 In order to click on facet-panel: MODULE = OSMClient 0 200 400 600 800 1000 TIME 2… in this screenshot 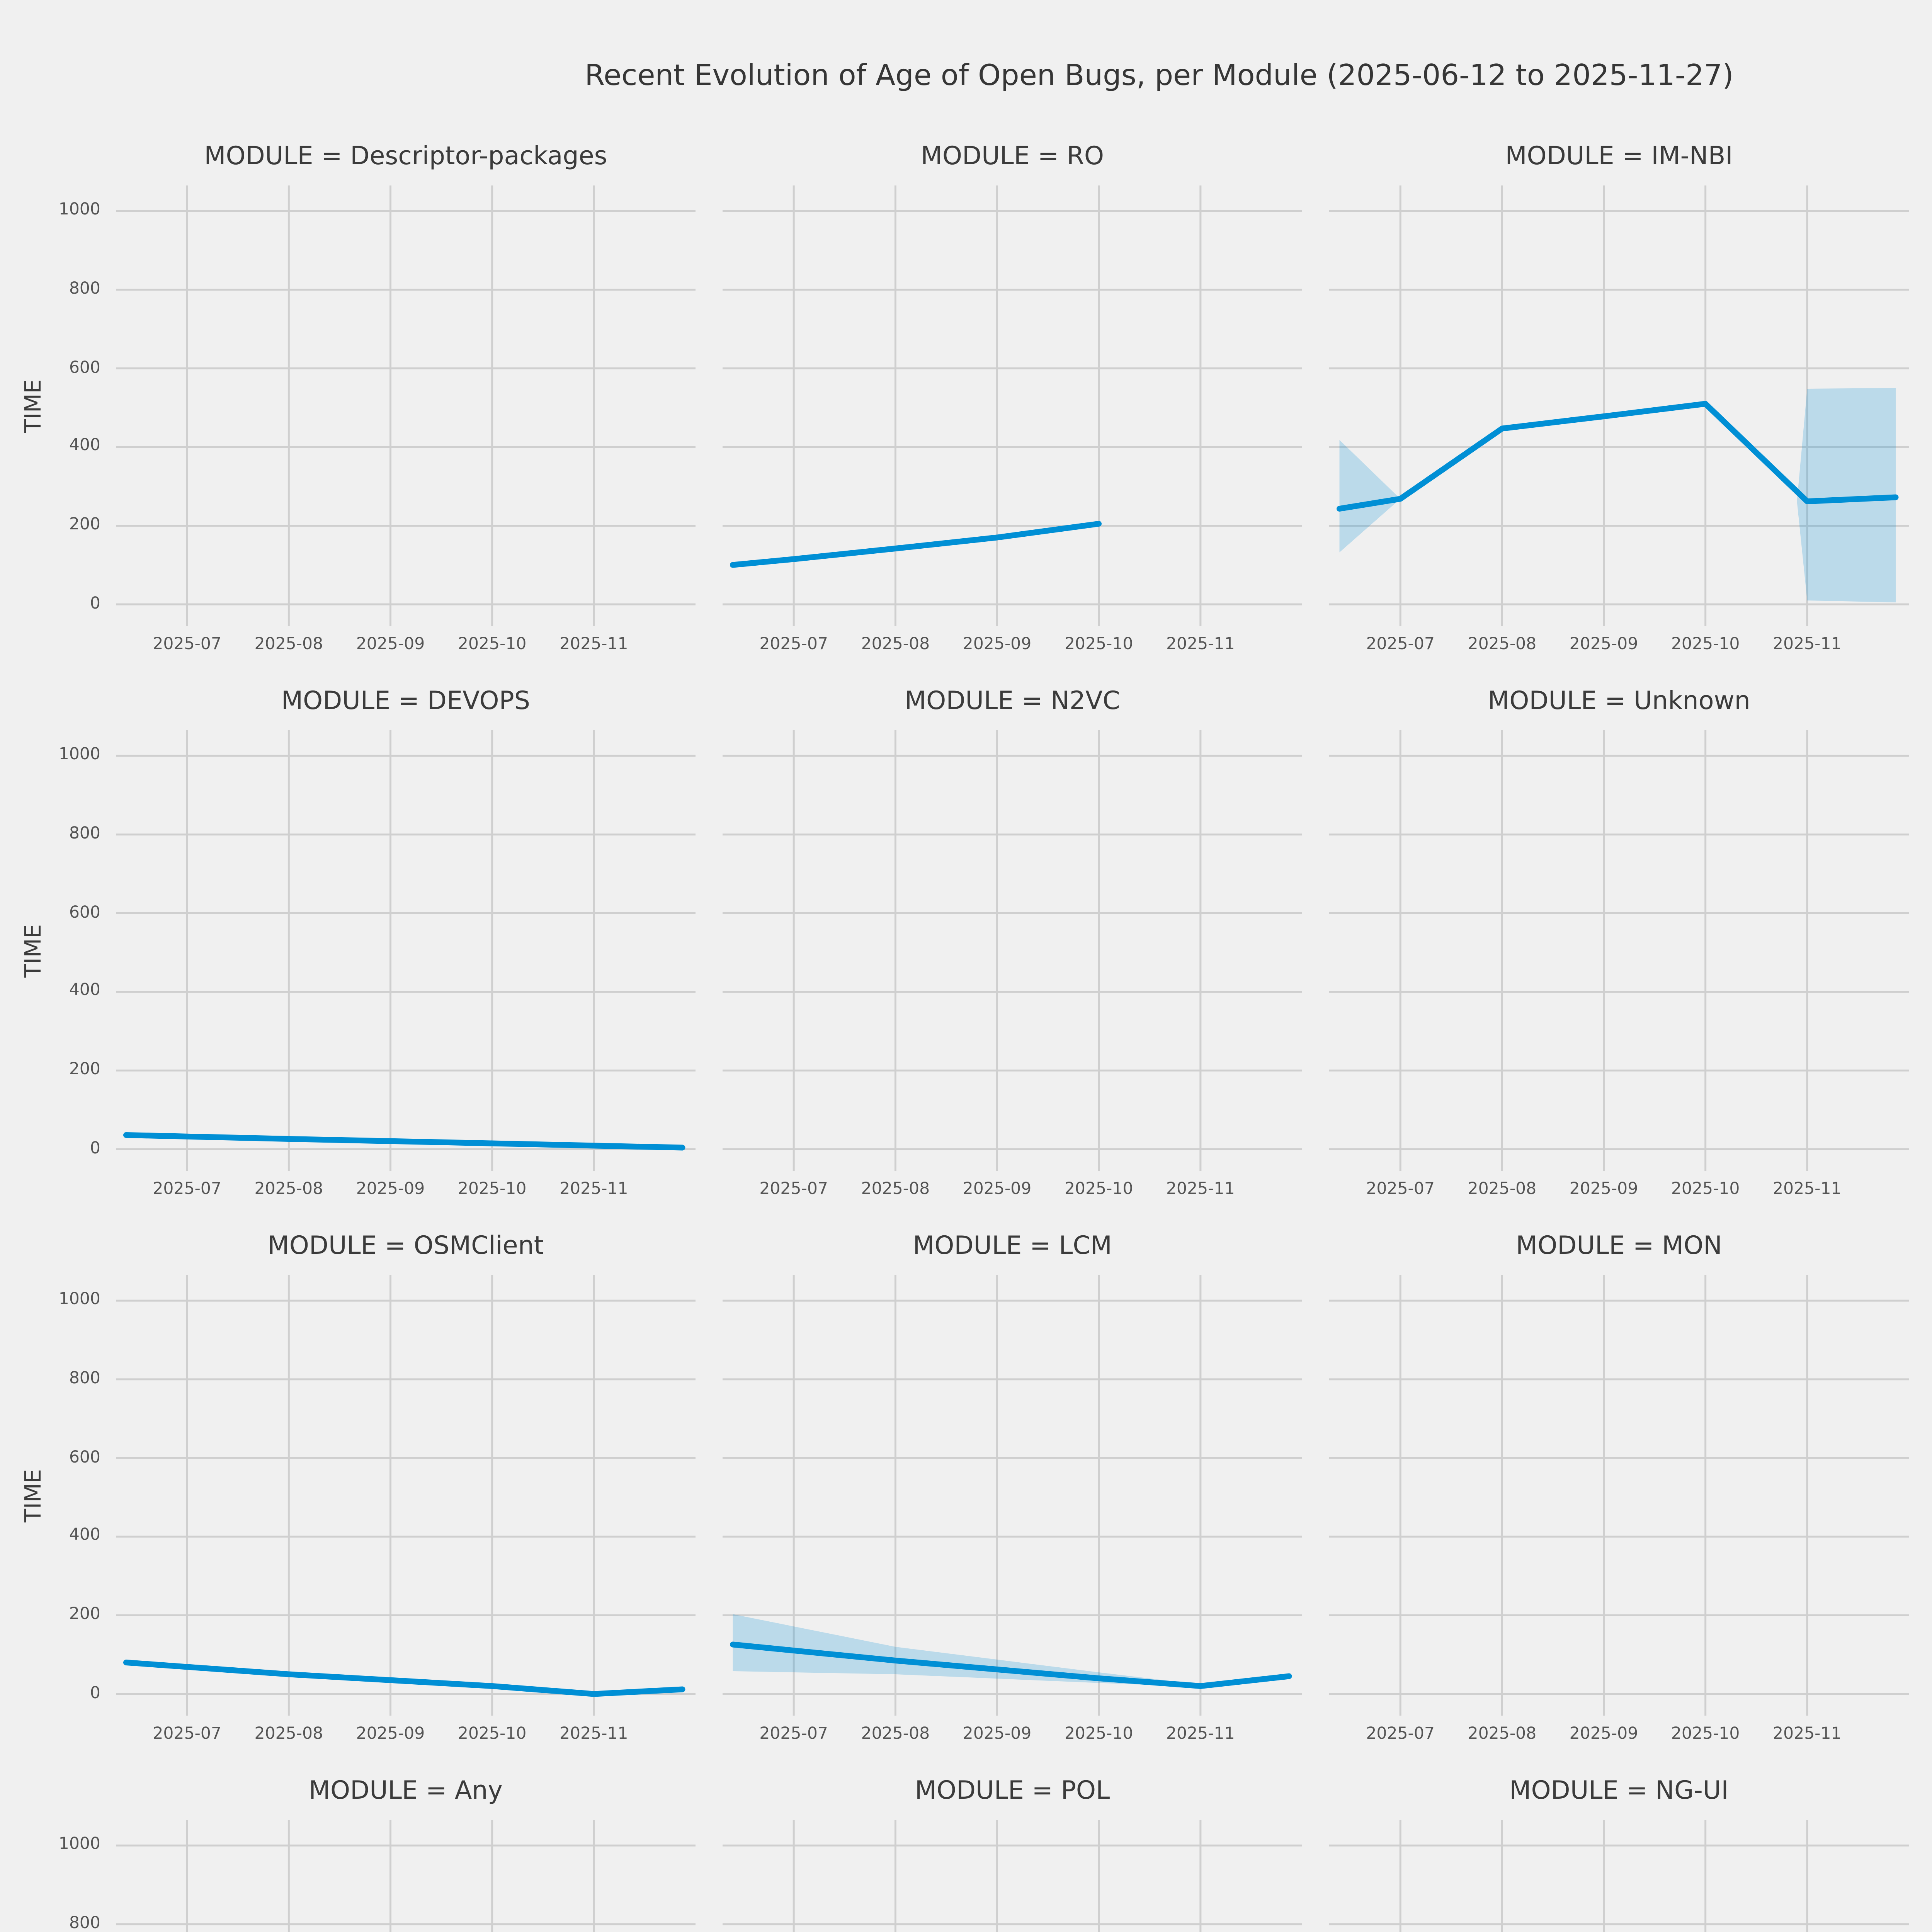, I will do `click(358, 1491)`.